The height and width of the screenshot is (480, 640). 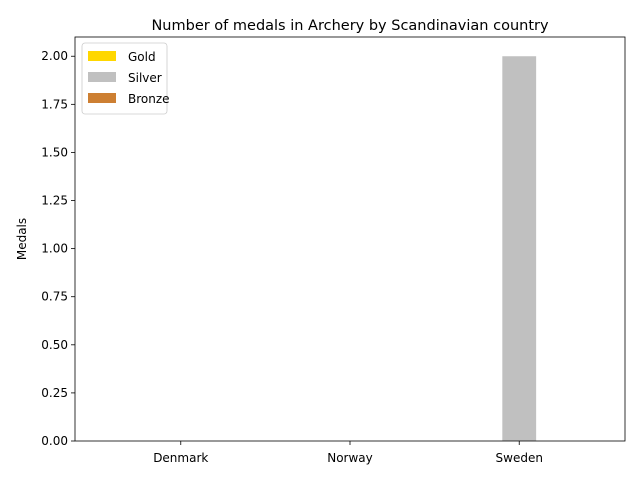 What do you see at coordinates (149, 99) in the screenshot?
I see `legend-label-bronze: Bronze` at bounding box center [149, 99].